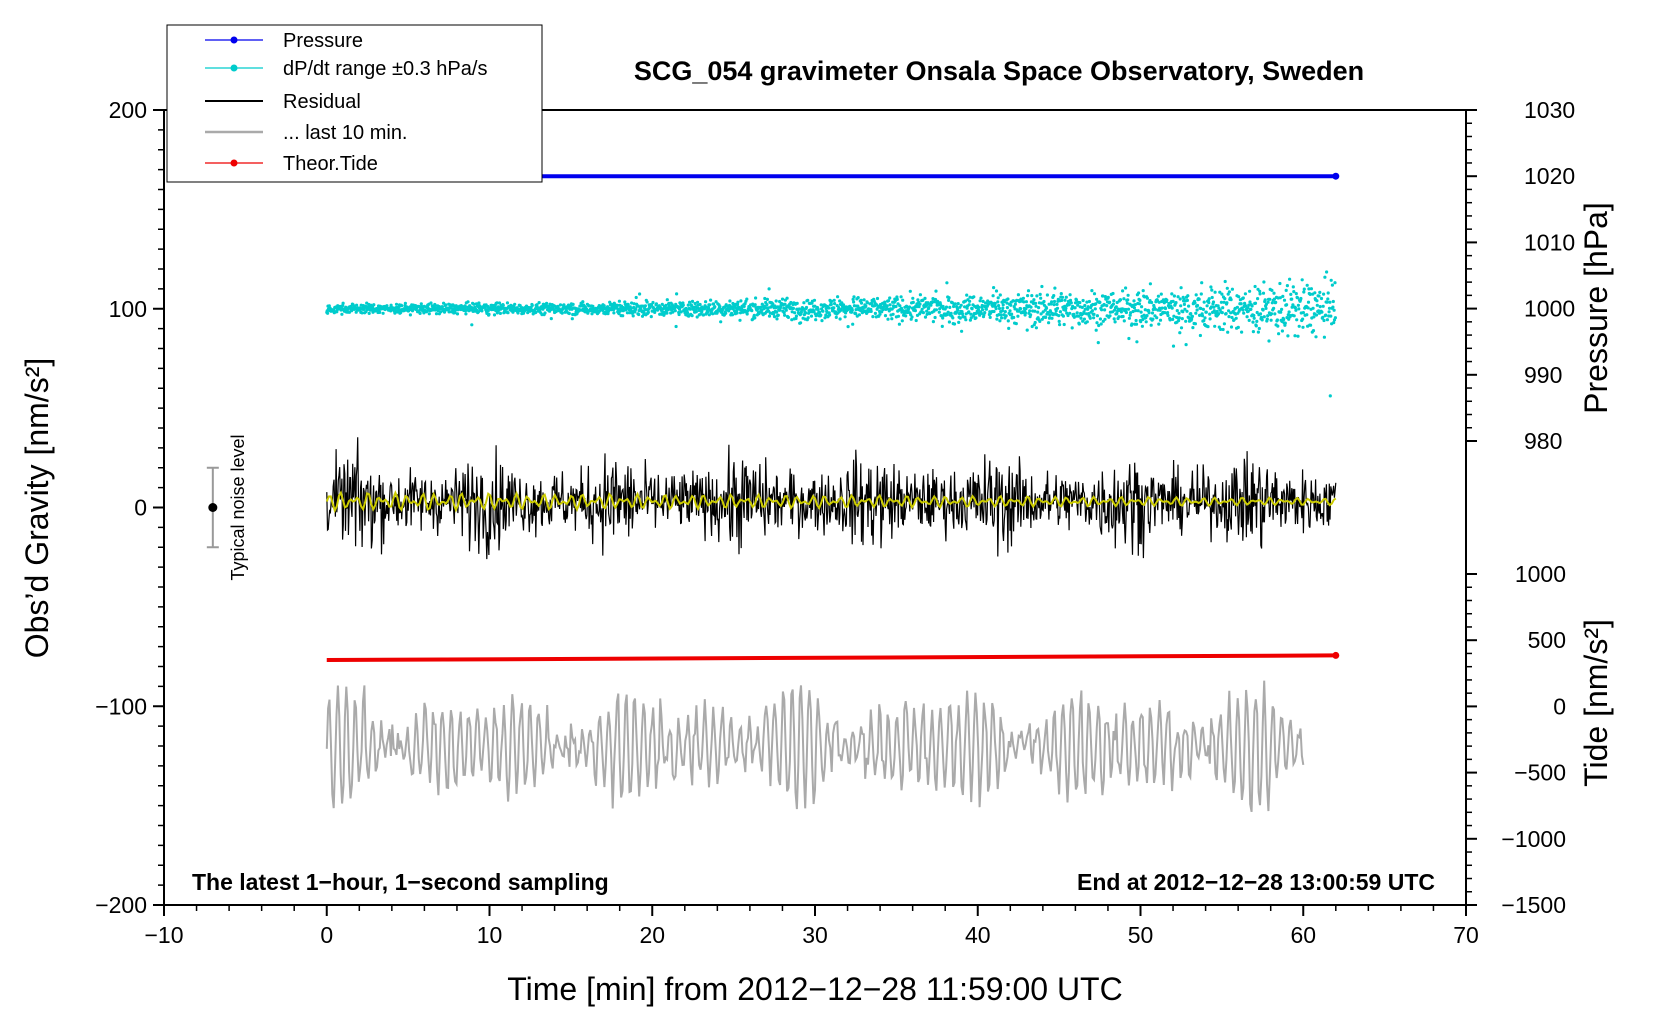  Describe the element at coordinates (831, 502) in the screenshot. I see `series-residual-smoothed-line` at that location.